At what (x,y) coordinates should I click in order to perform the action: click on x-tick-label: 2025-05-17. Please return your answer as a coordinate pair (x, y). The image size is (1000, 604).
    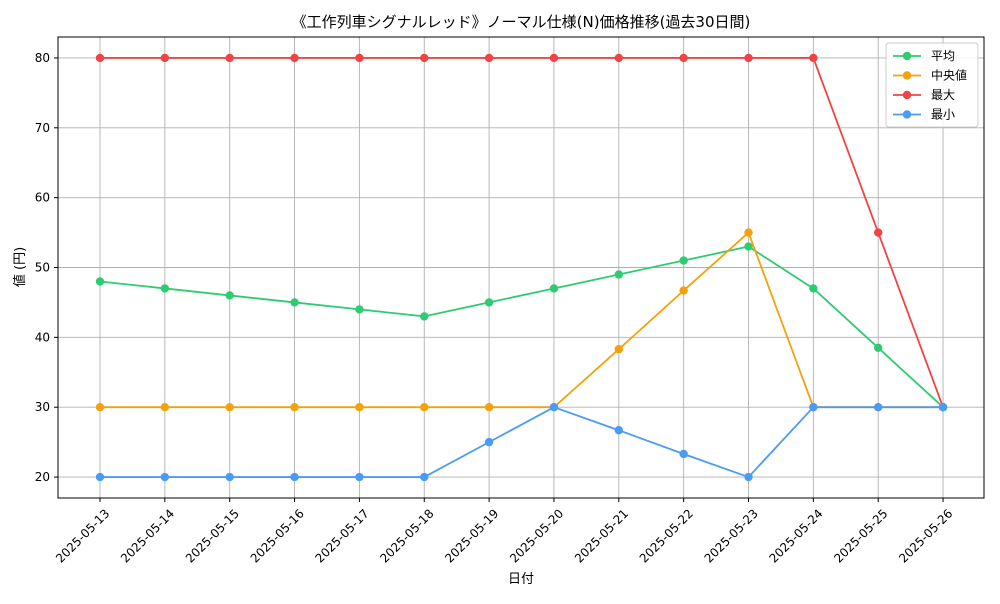
    Looking at the image, I should click on (342, 535).